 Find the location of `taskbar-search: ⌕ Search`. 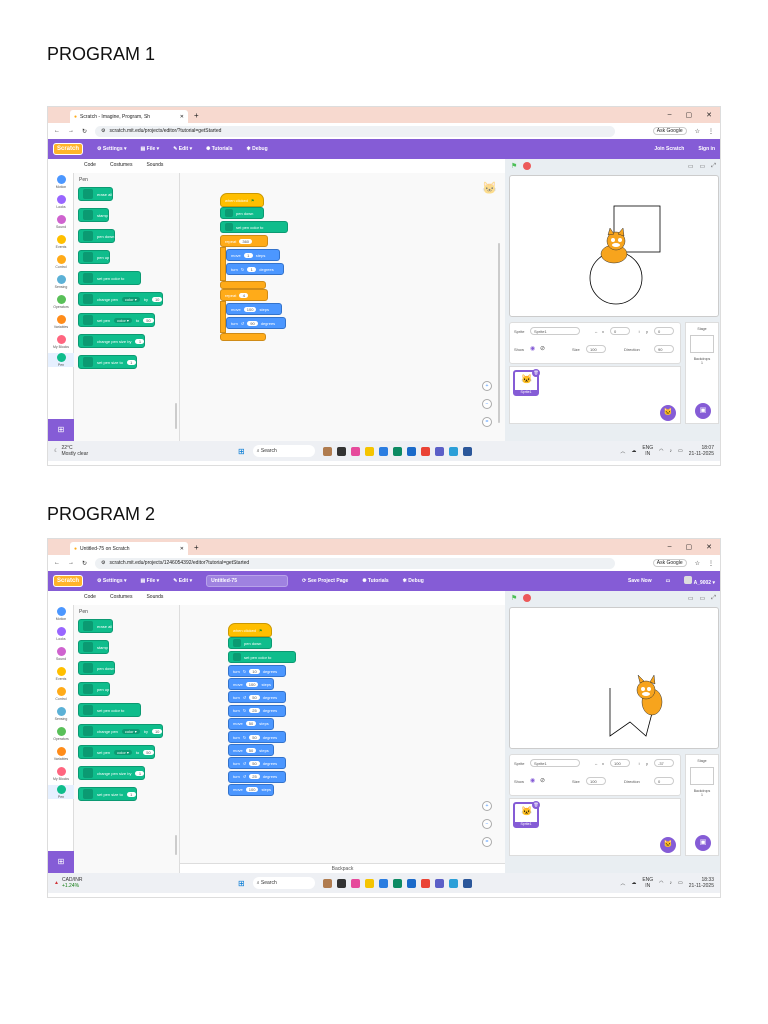

taskbar-search: ⌕ Search is located at coordinates (283, 883).